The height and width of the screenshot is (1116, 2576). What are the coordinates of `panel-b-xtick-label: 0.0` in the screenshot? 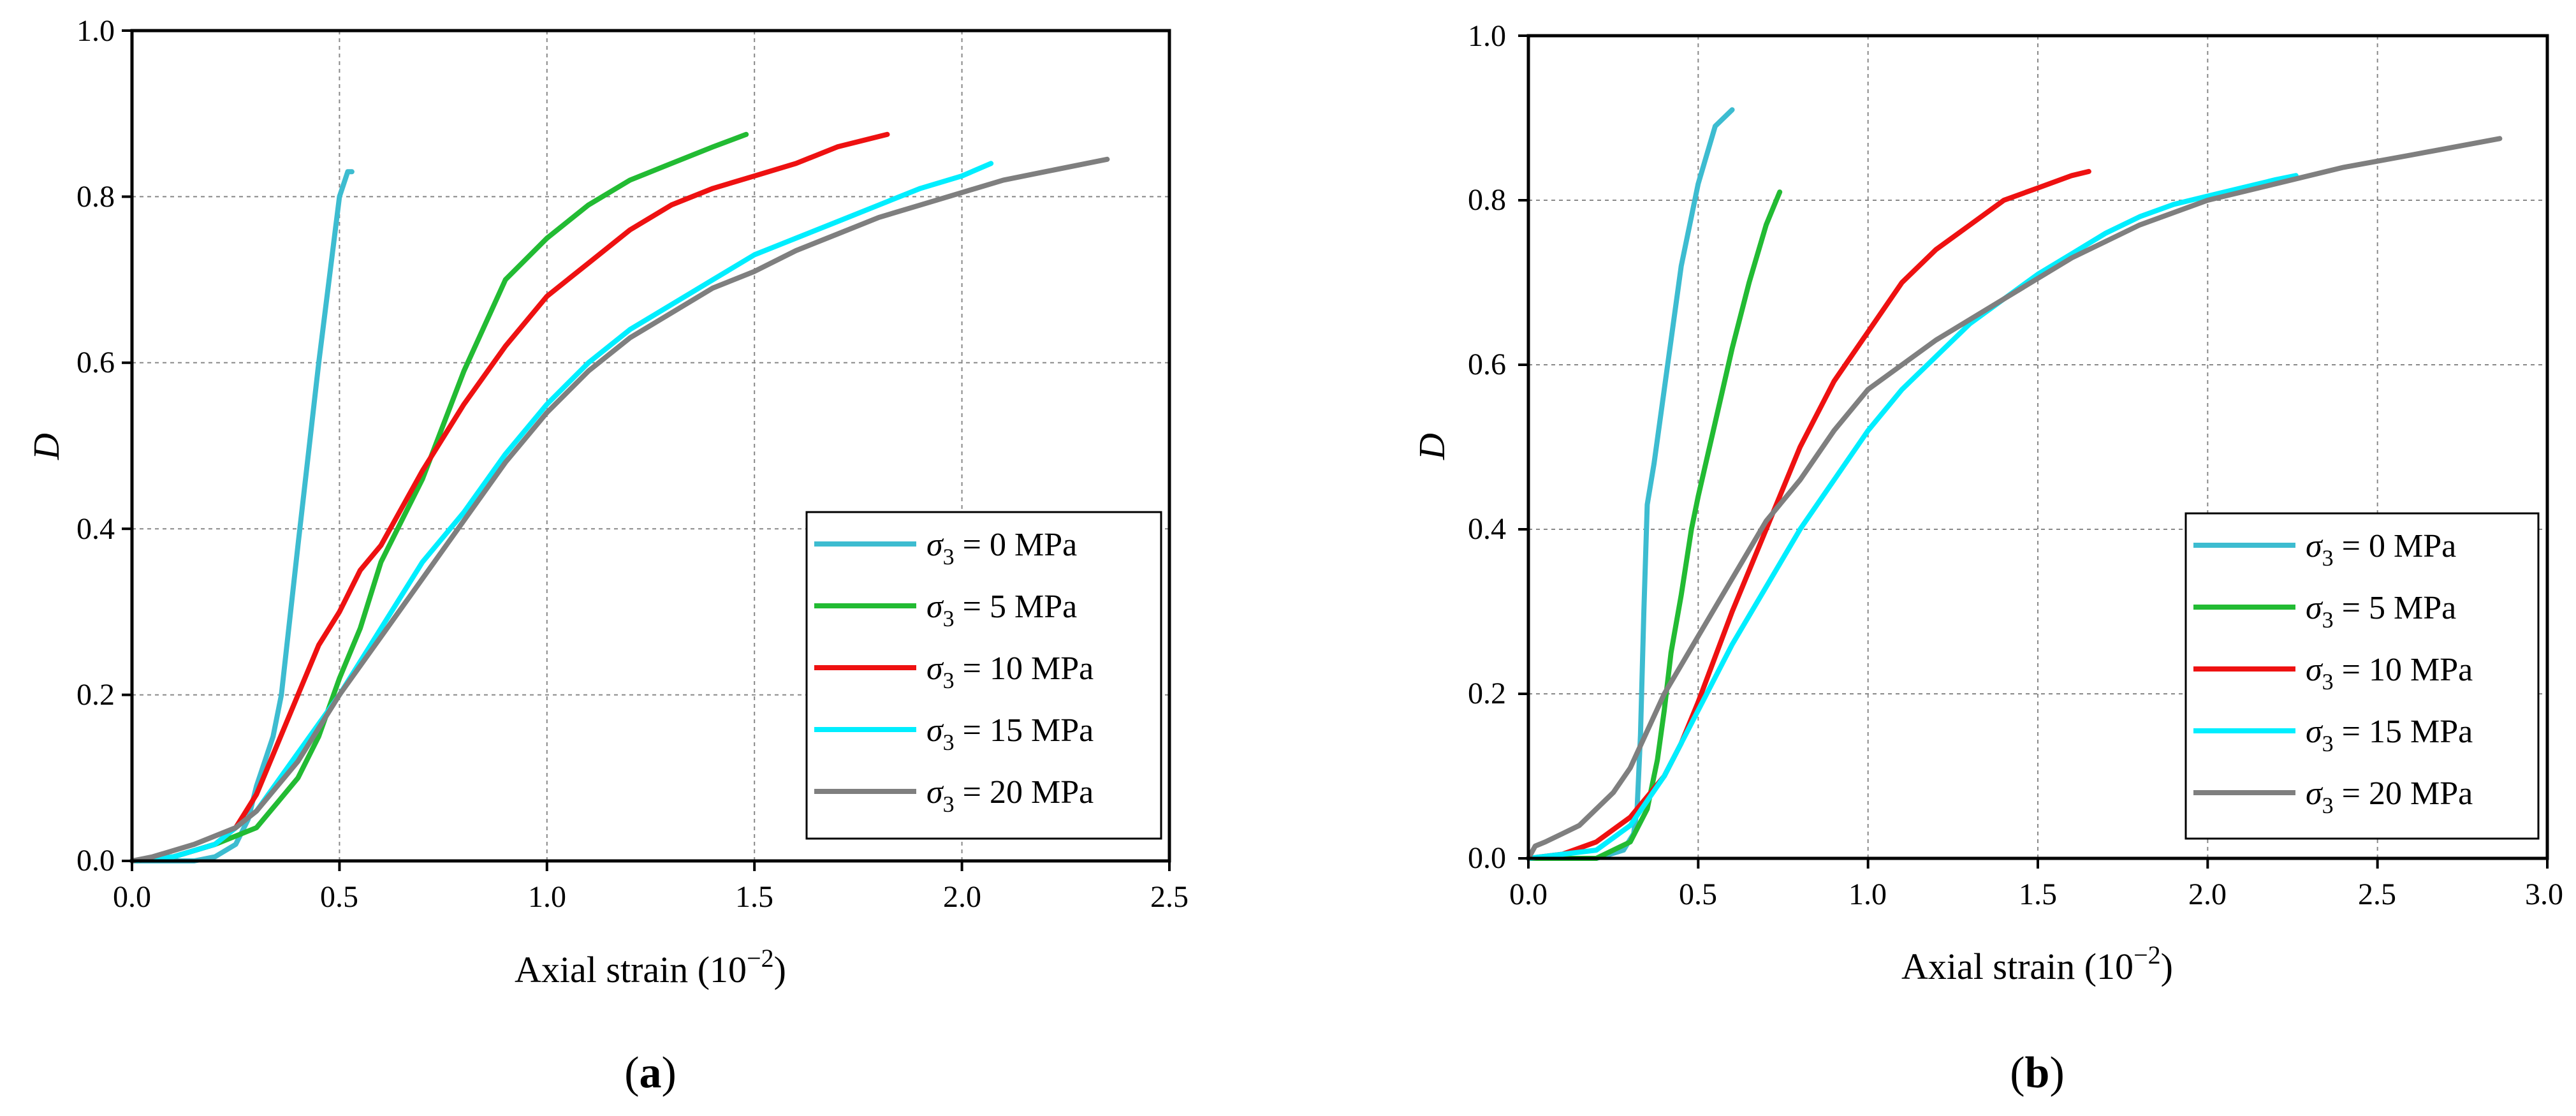 It's located at (1529, 894).